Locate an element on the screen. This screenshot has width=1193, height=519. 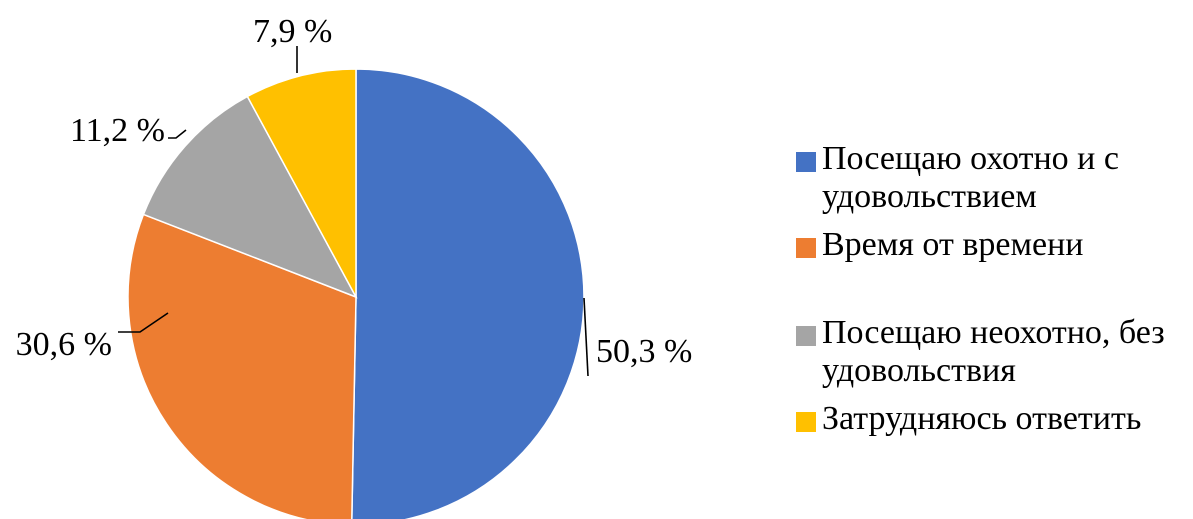
slice-reluctant is located at coordinates (250, 197).